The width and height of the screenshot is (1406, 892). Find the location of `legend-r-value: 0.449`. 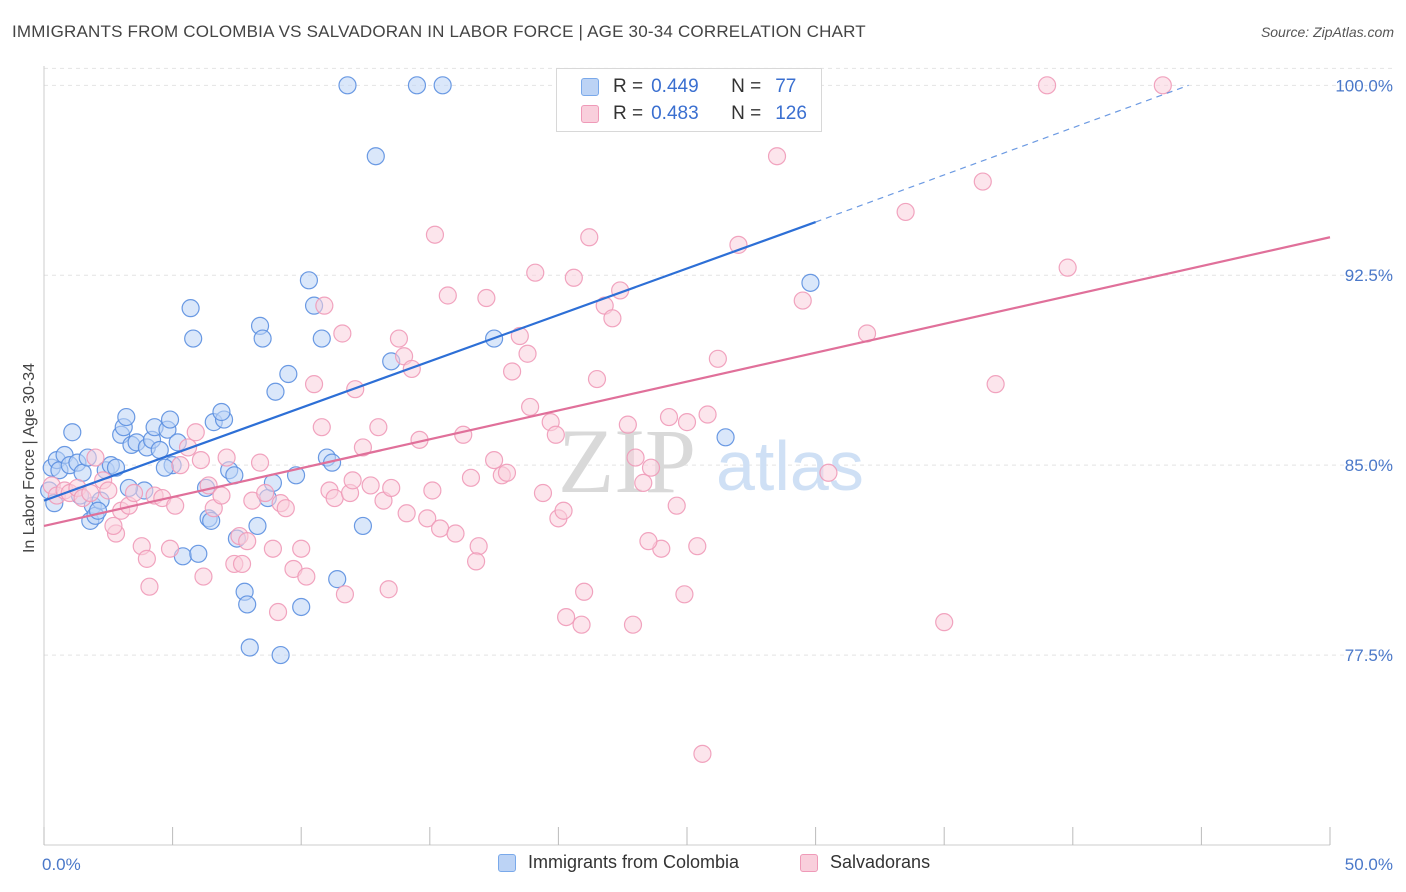

legend-r-value: 0.449 is located at coordinates (675, 86).